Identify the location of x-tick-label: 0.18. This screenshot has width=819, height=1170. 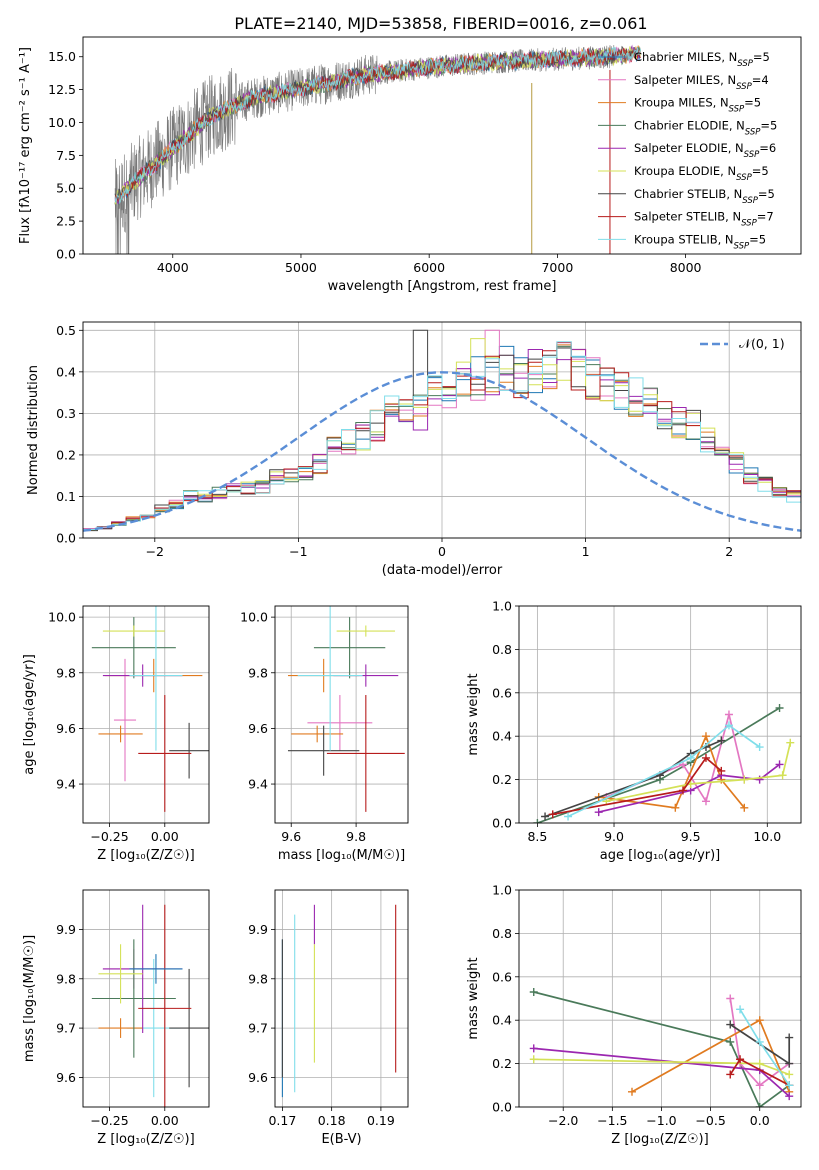
(332, 1120).